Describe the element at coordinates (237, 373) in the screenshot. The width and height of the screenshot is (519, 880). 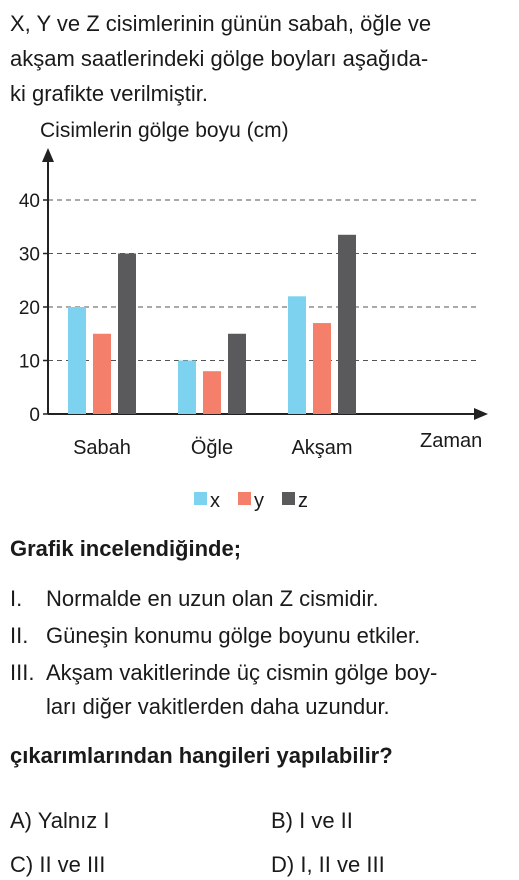
I see `bar-z-öğle` at that location.